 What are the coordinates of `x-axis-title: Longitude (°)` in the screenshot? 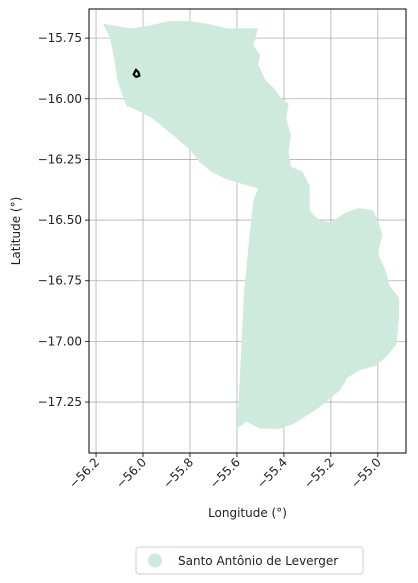 It's located at (247, 513).